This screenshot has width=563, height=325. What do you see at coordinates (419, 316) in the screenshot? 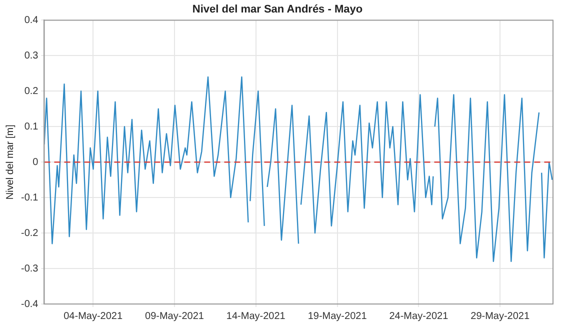
I see `x-tick-label: 24-May-2021` at bounding box center [419, 316].